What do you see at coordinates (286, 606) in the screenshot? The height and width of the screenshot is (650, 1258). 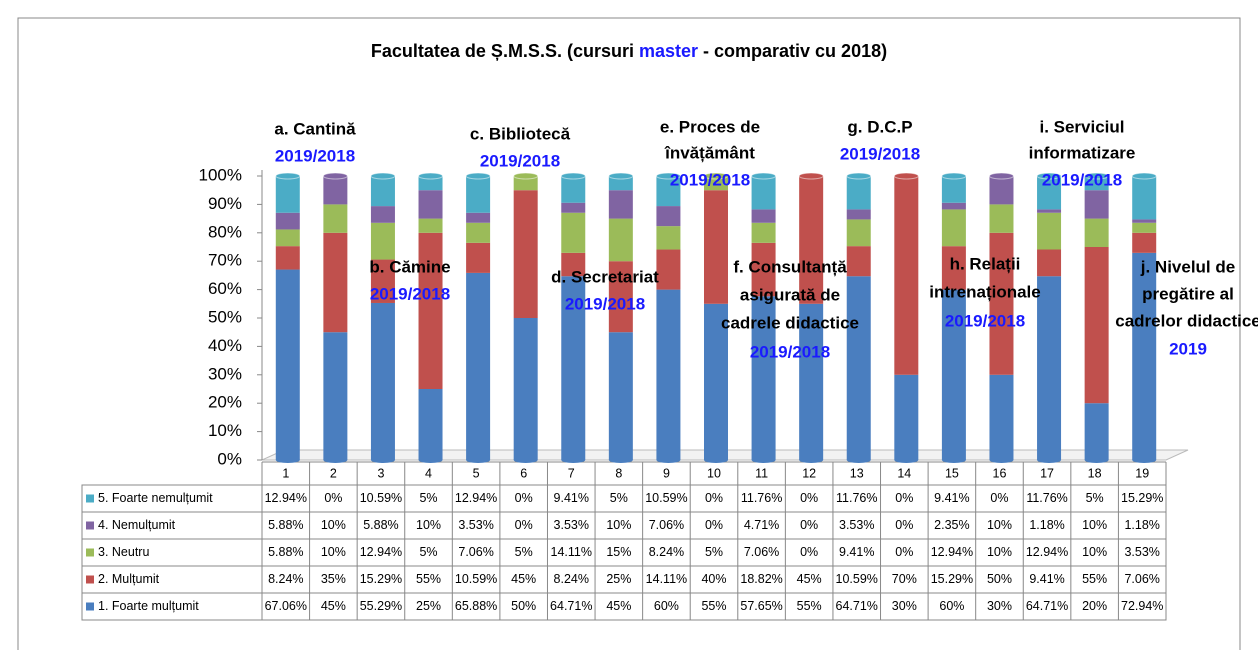 I see `table-cell: 67.06%` at bounding box center [286, 606].